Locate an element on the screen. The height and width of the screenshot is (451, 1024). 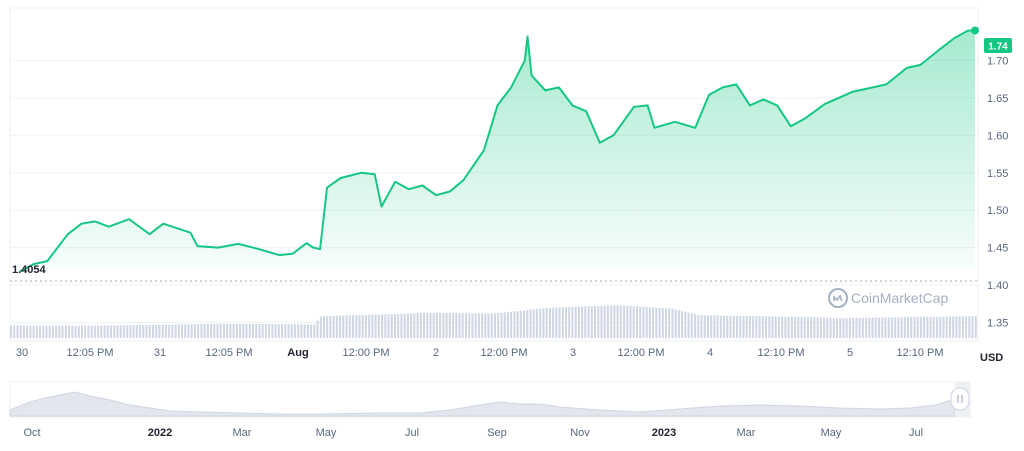
x-tick-label: 31 is located at coordinates (160, 353).